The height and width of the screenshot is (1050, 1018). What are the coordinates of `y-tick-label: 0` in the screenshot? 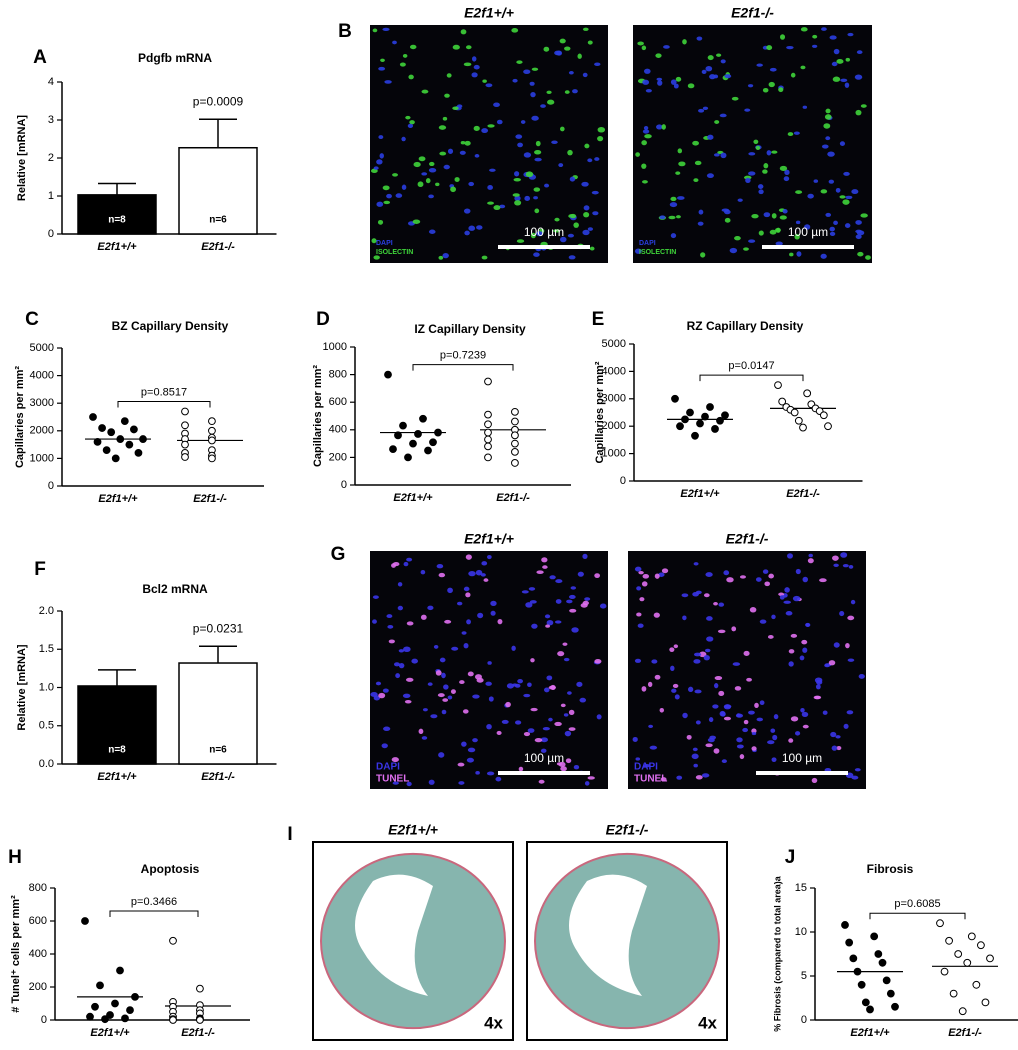 It's located at (44, 1020).